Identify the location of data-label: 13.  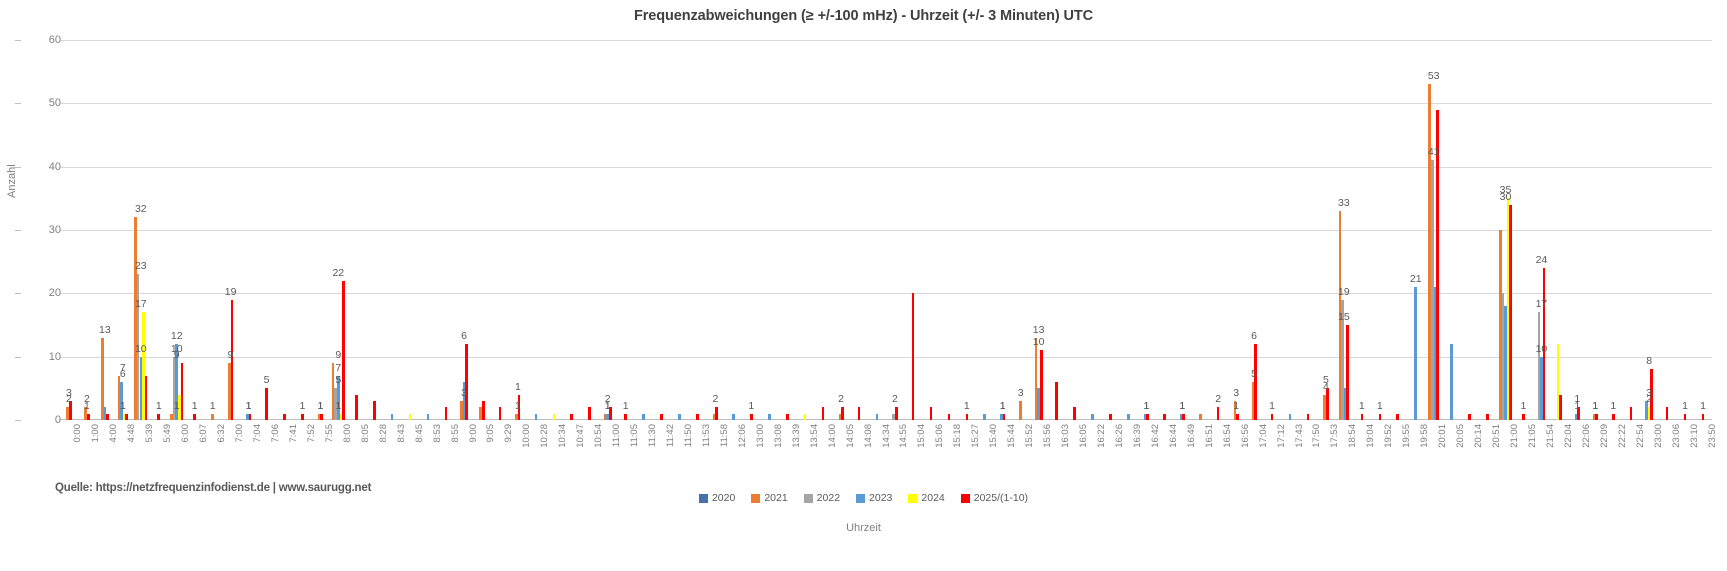
(105, 329).